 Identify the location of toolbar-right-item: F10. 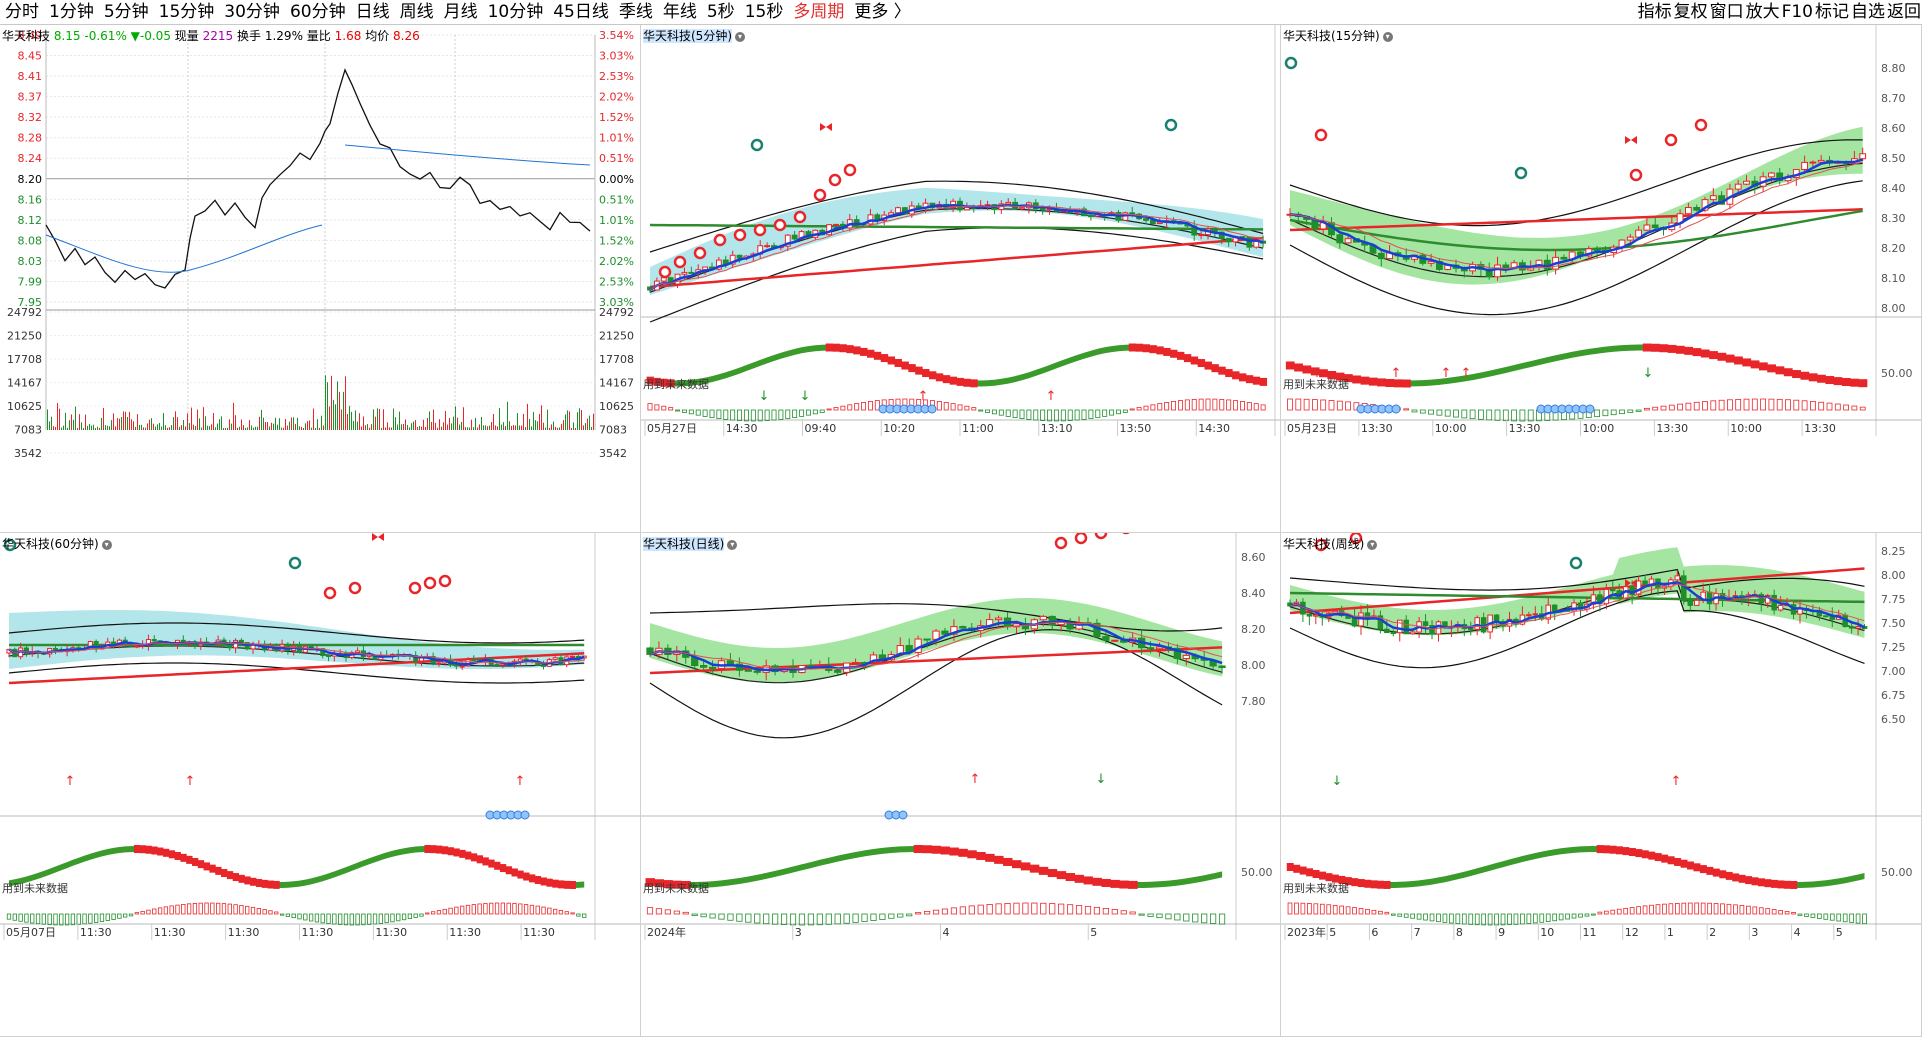
(1797, 12).